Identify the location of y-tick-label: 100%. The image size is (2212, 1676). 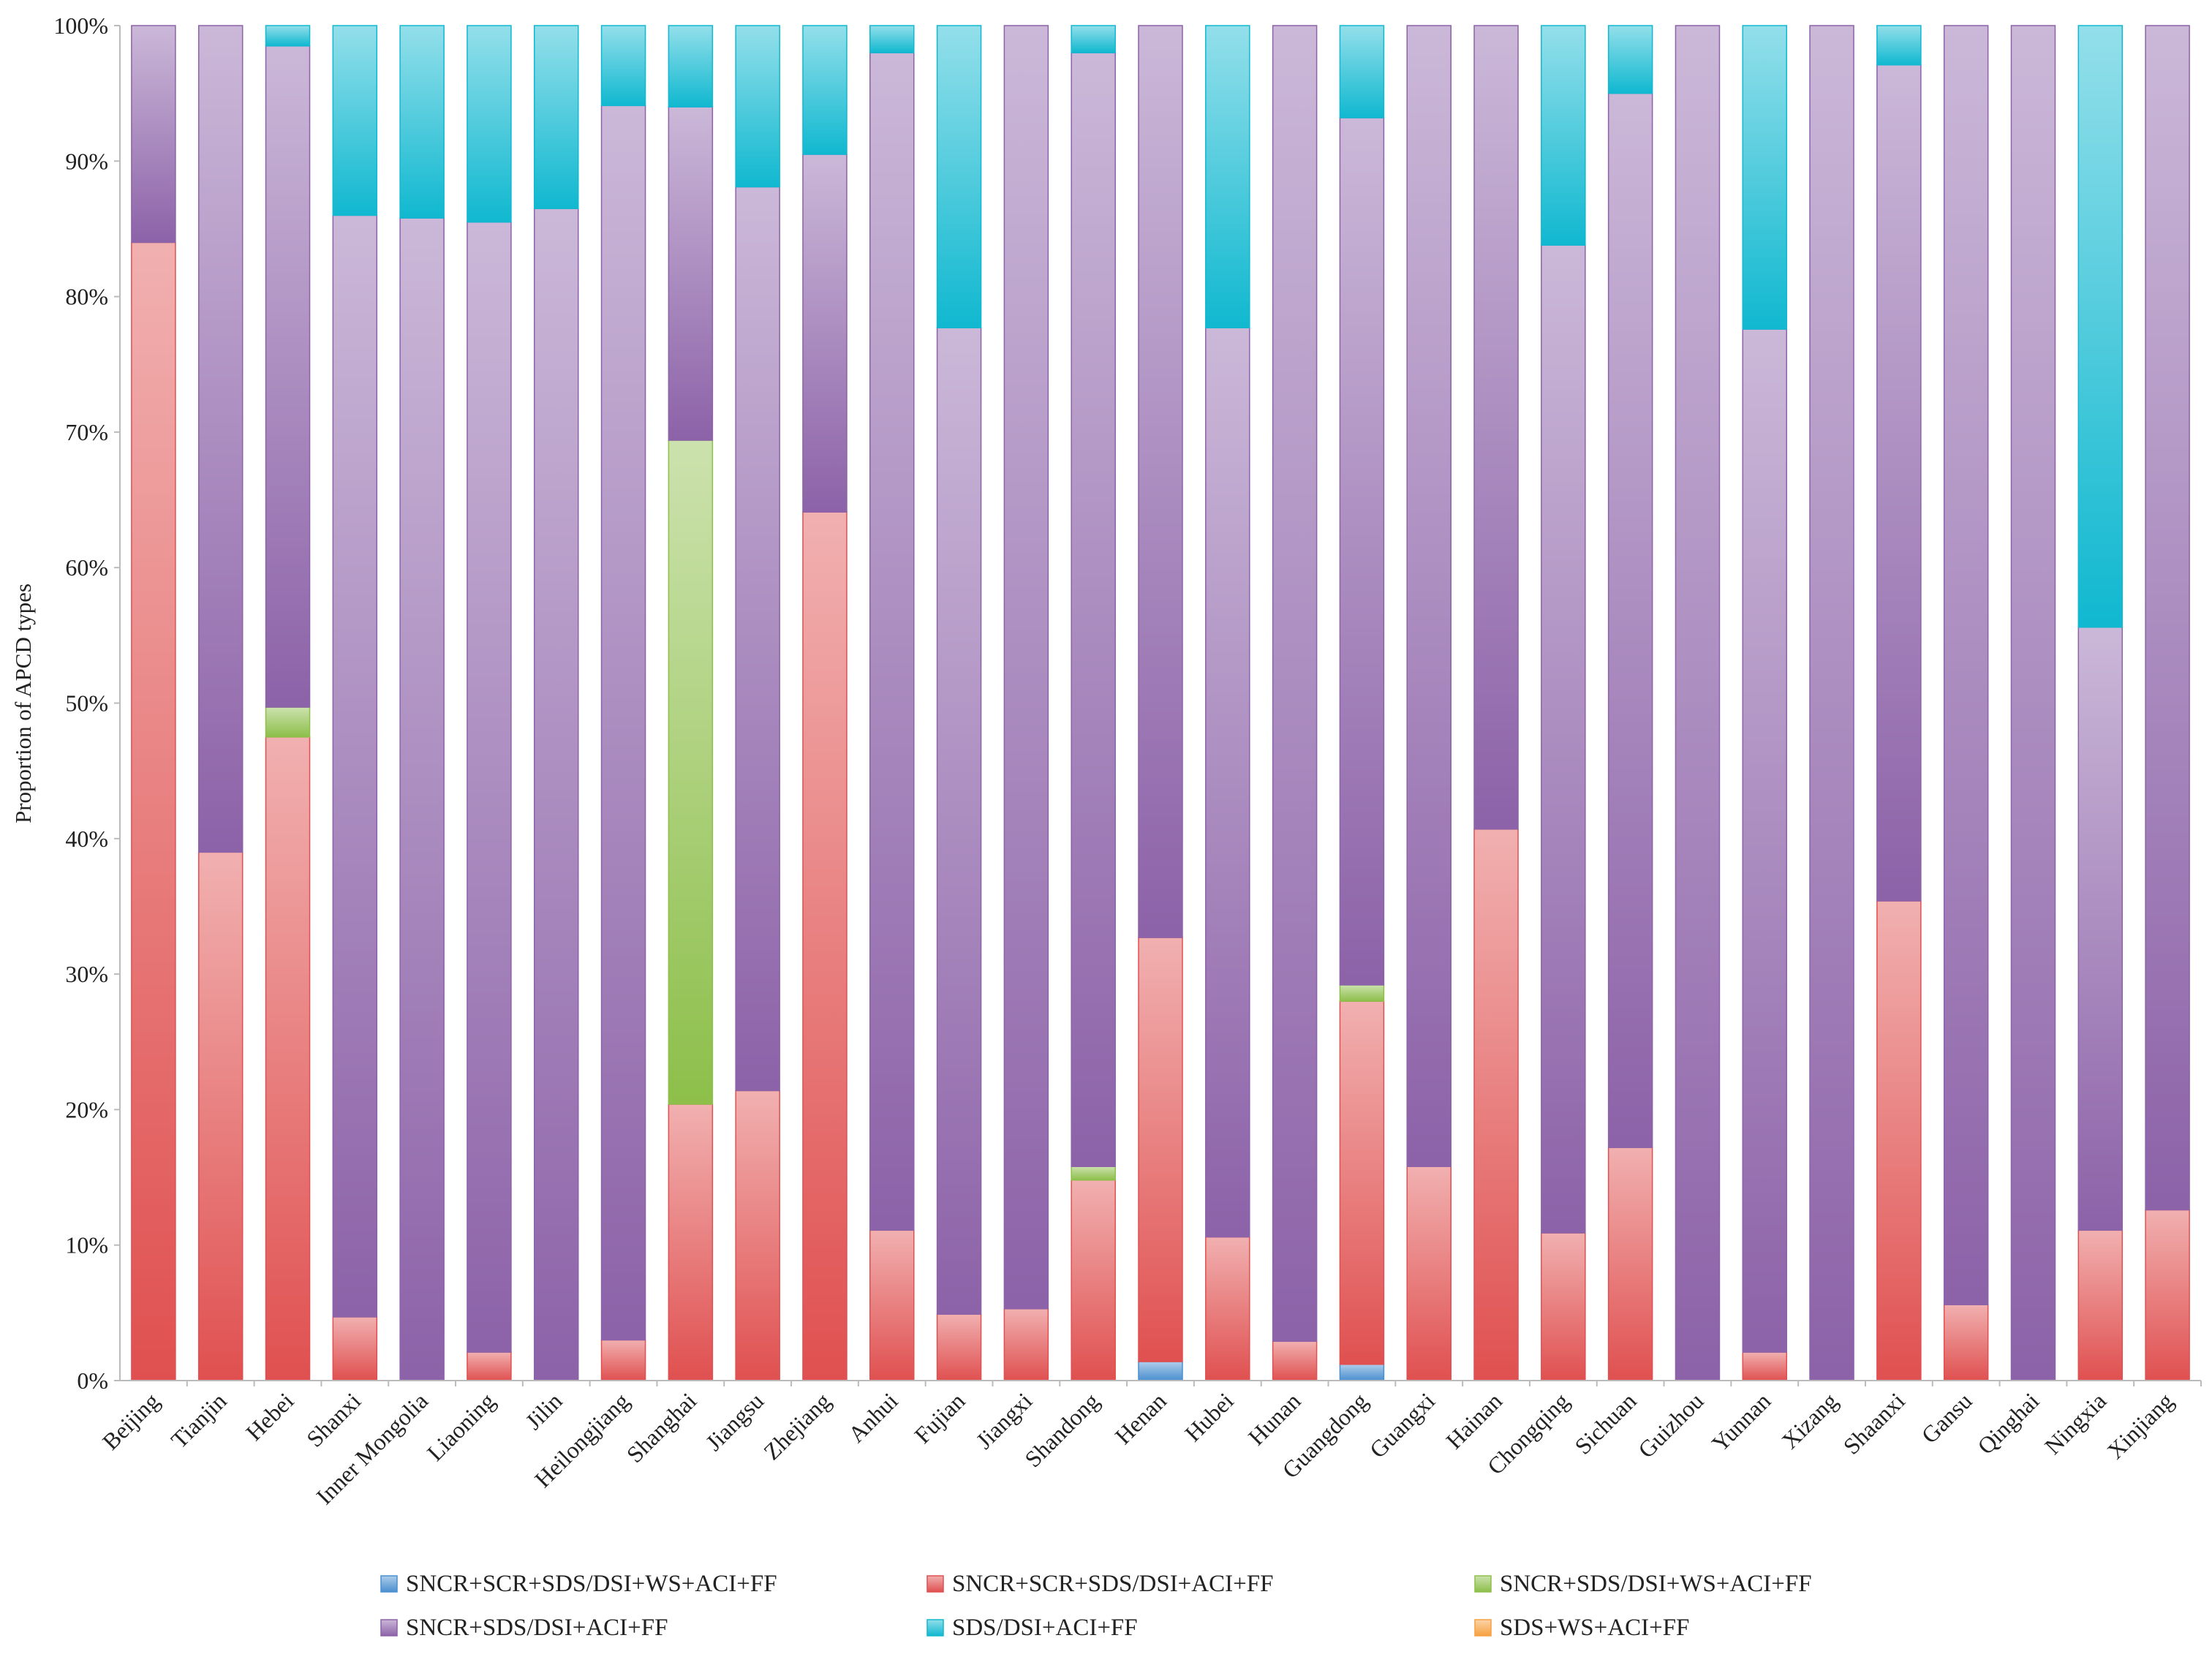
(80, 25).